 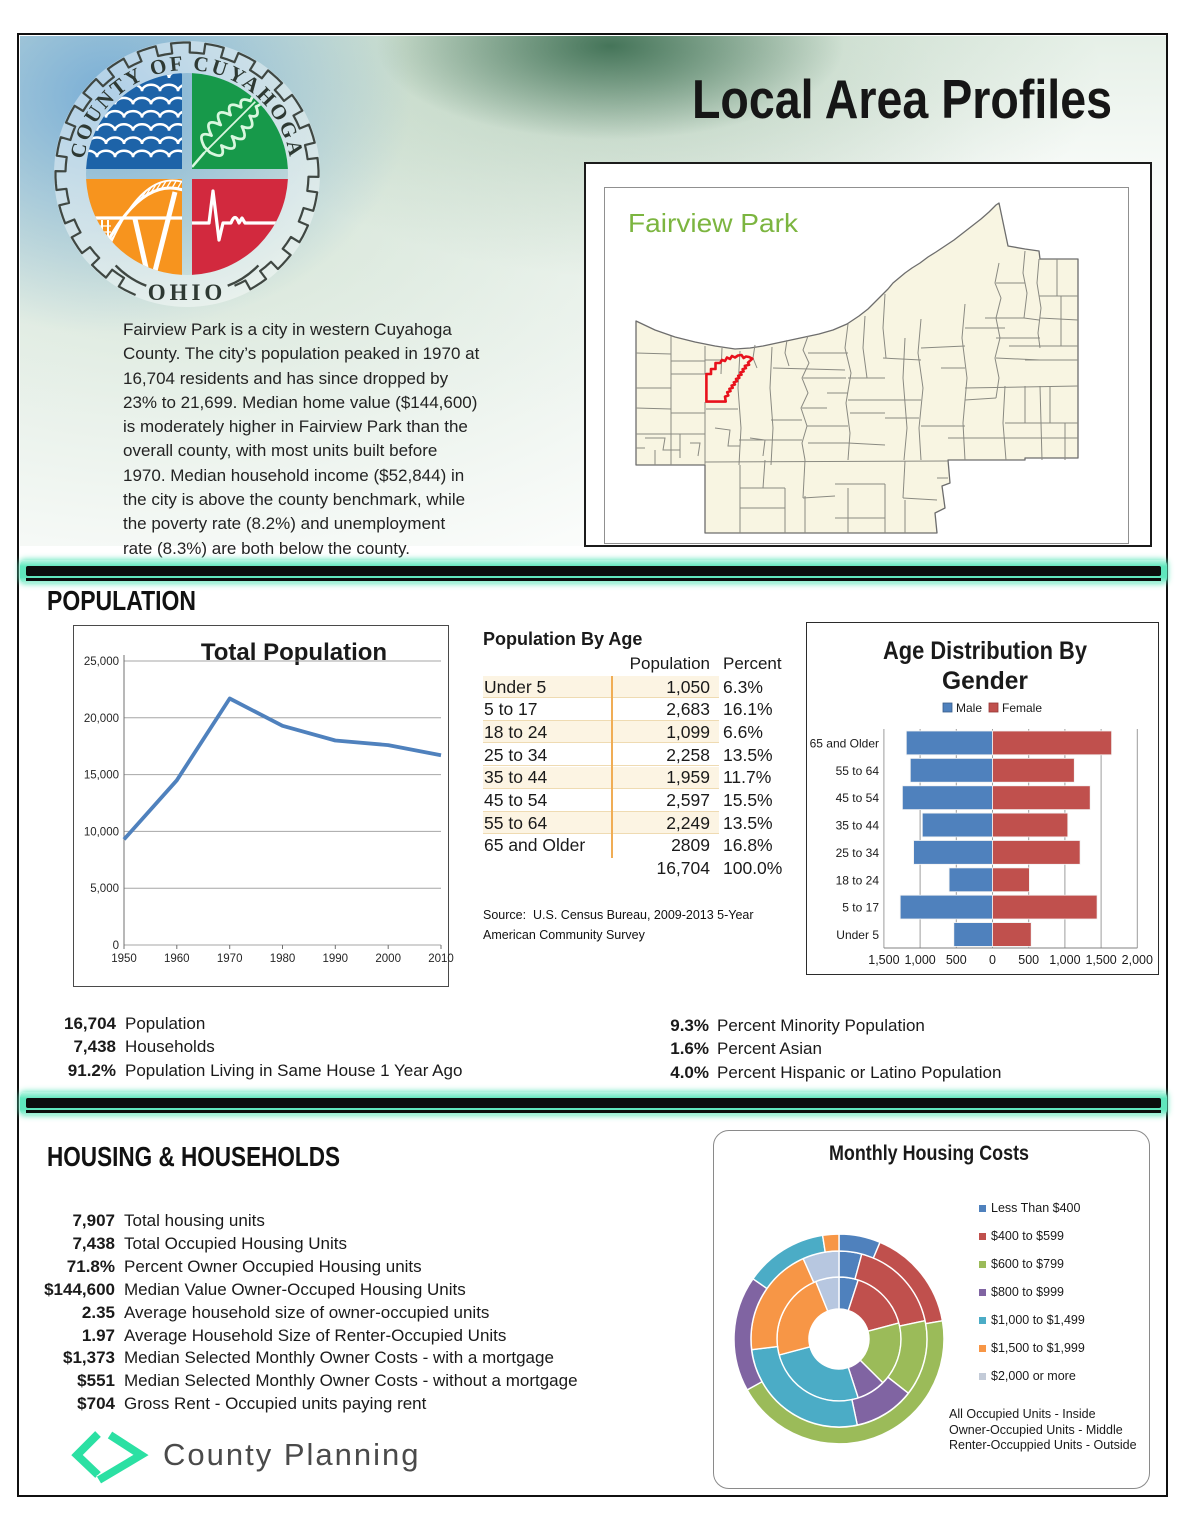 I want to click on svg-text: Under 5, so click(x=857, y=935).